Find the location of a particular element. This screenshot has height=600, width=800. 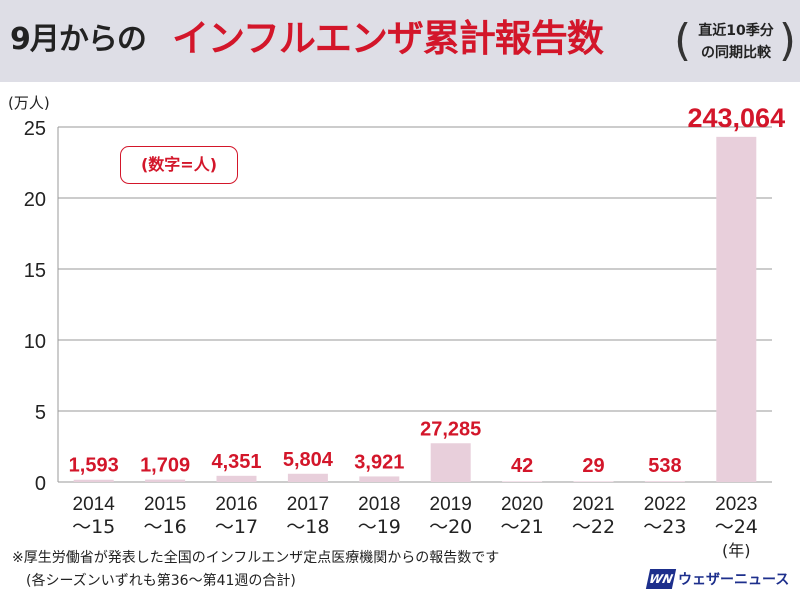

x-tick-label-year: 2021 is located at coordinates (593, 504).